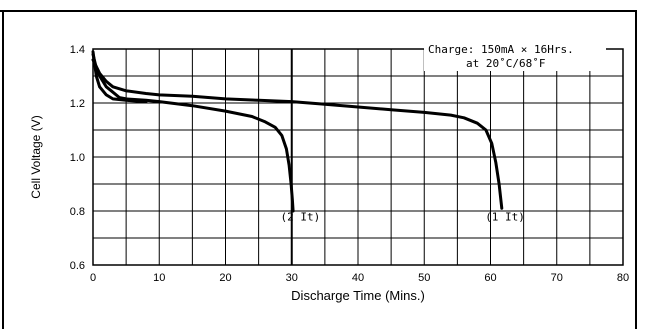  Describe the element at coordinates (300, 216) in the screenshot. I see `series-label-2it: (2 It)` at that location.